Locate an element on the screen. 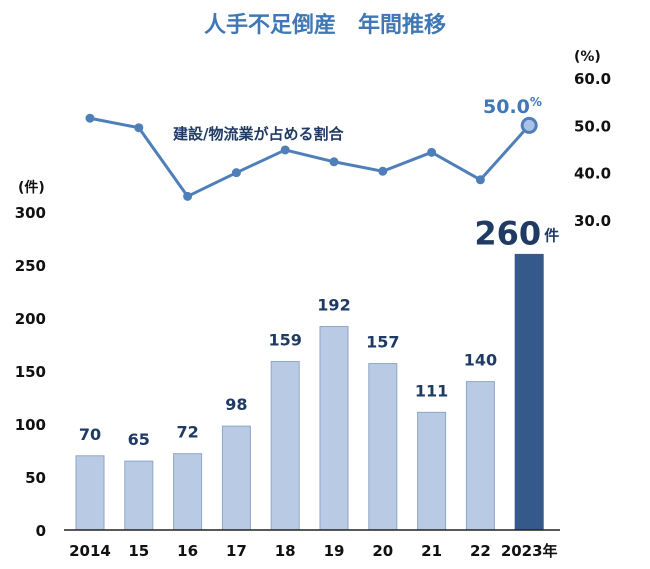  rate-highlight-label: 50.0% is located at coordinates (512, 106).